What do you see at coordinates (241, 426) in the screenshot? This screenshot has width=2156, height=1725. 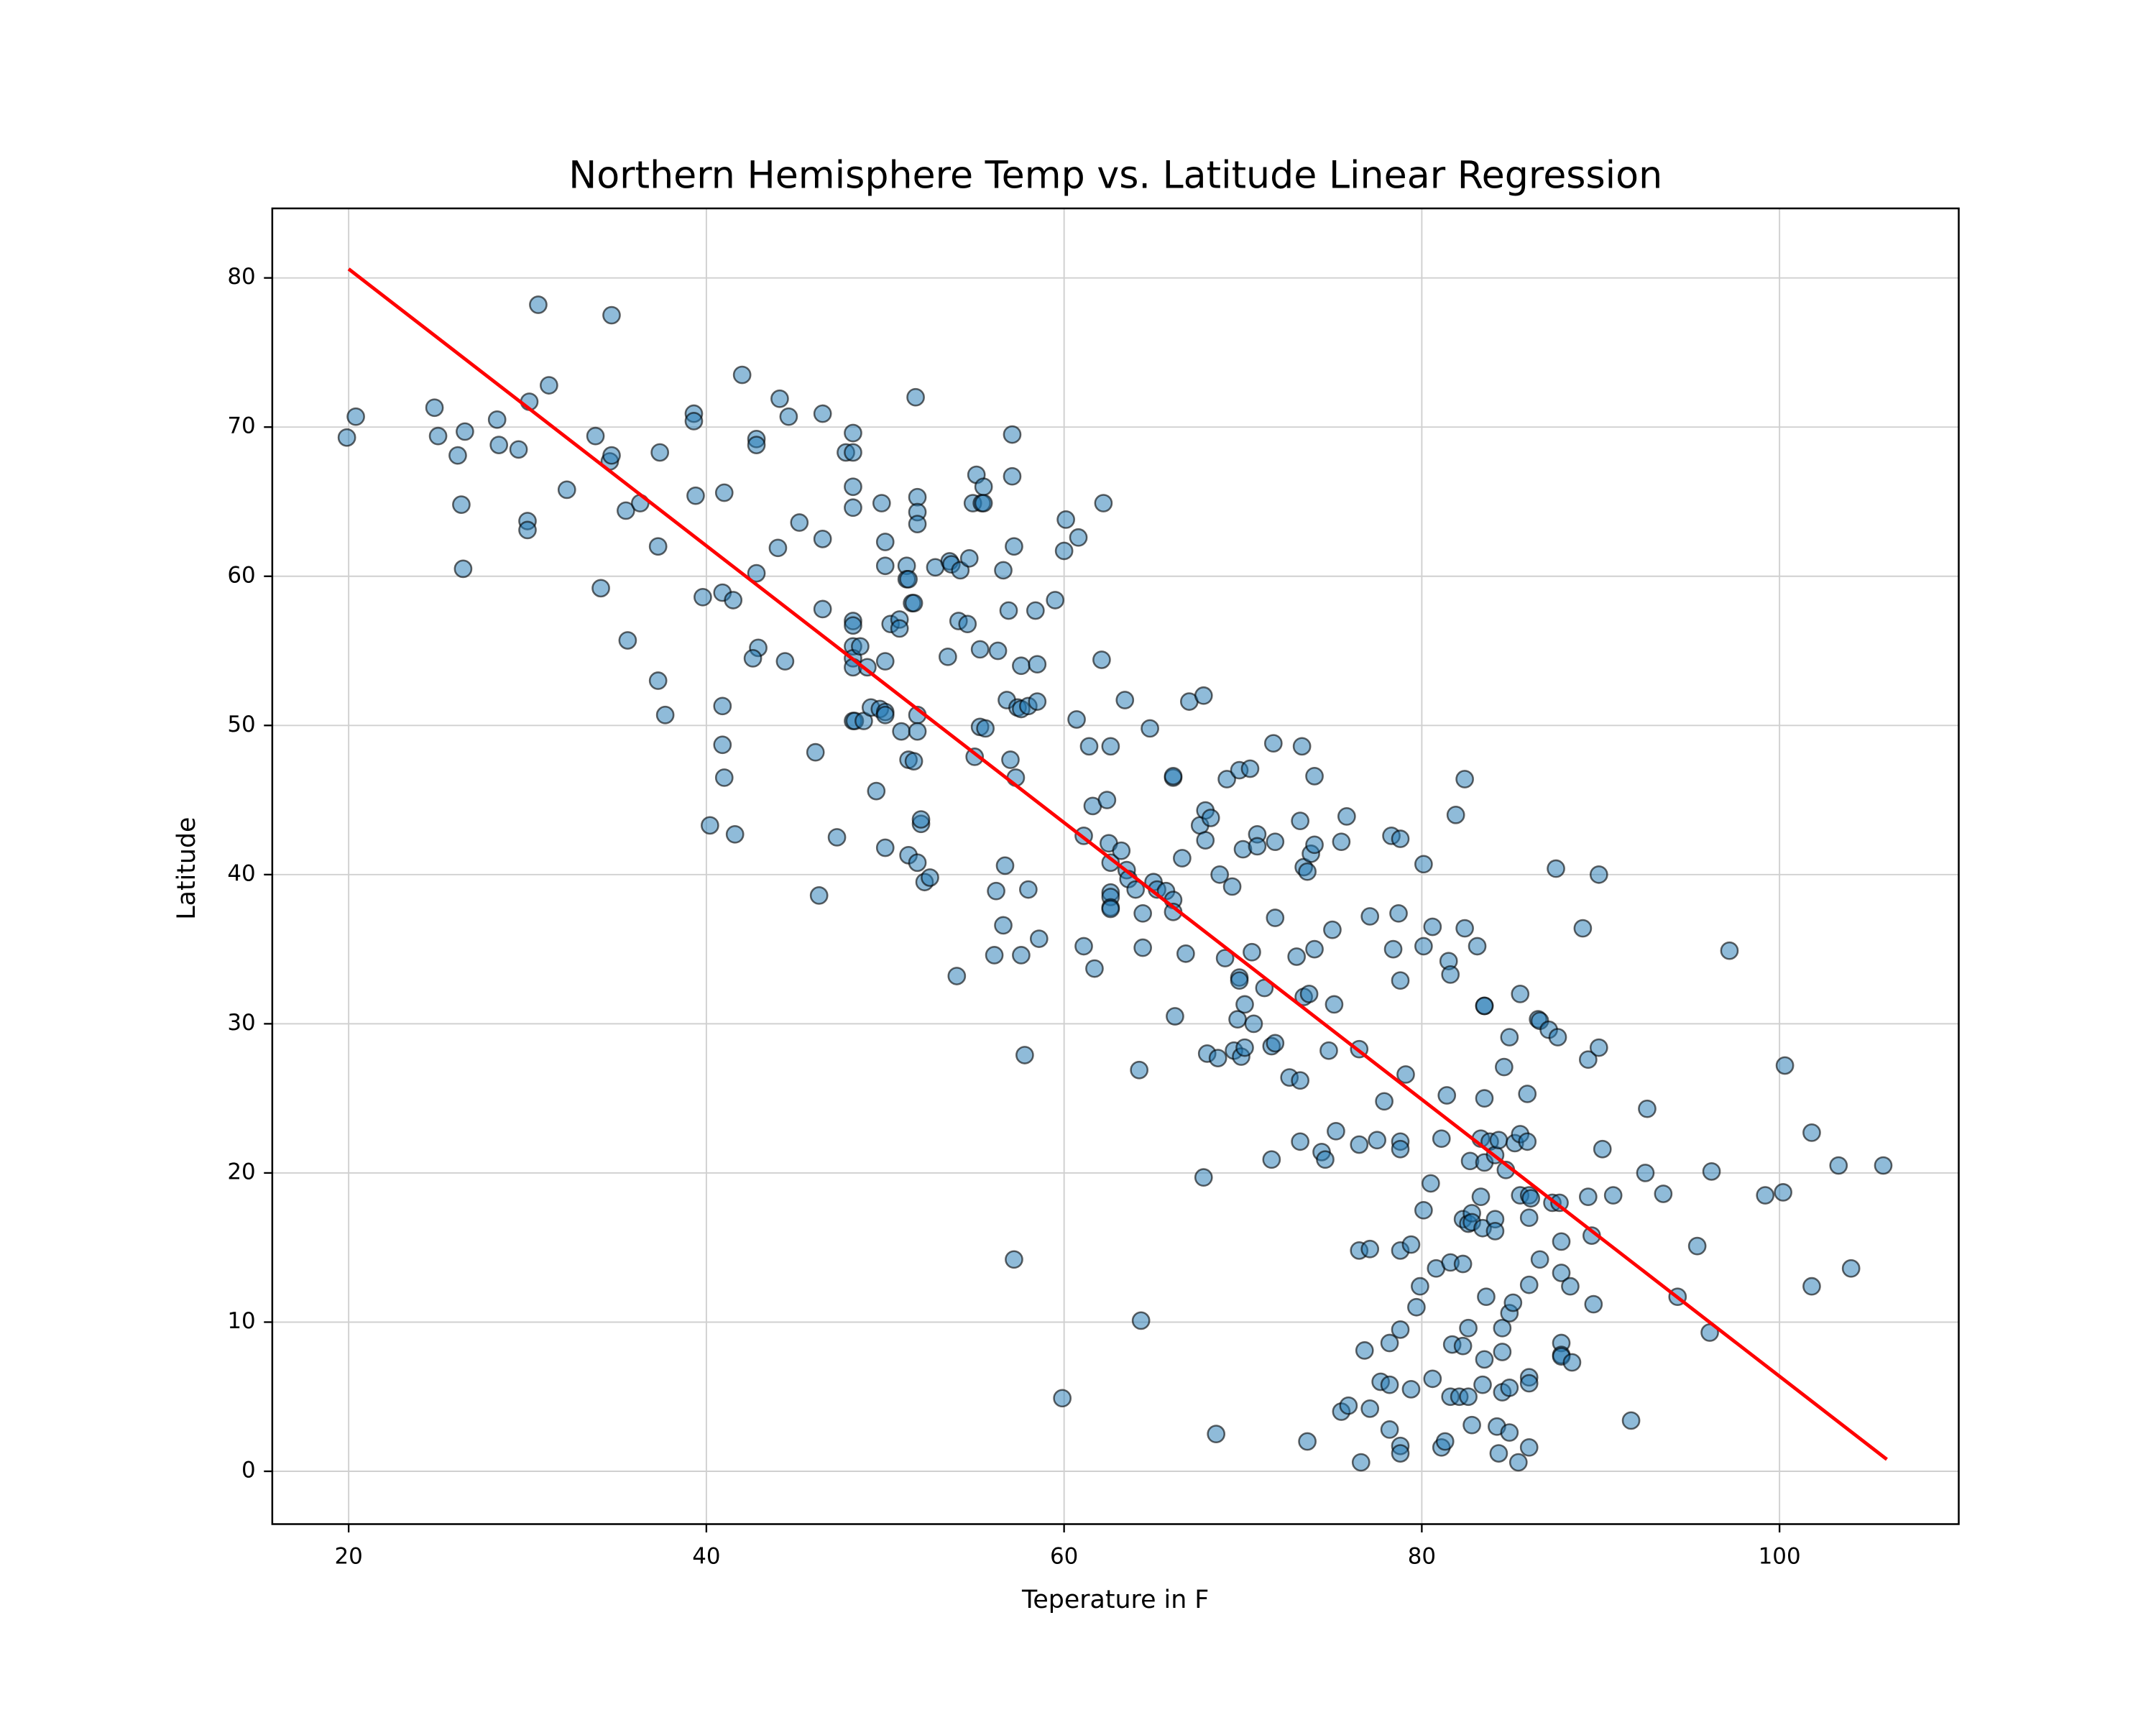 I see `y-tick-label: 70` at bounding box center [241, 426].